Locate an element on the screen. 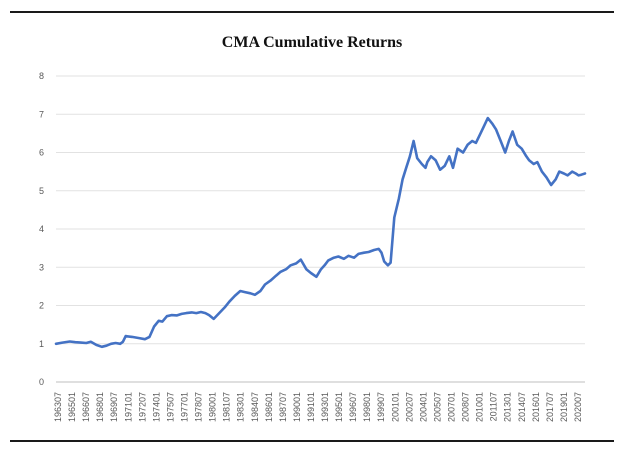 This screenshot has height=458, width=624. x-tick-label: 202007 is located at coordinates (578, 407).